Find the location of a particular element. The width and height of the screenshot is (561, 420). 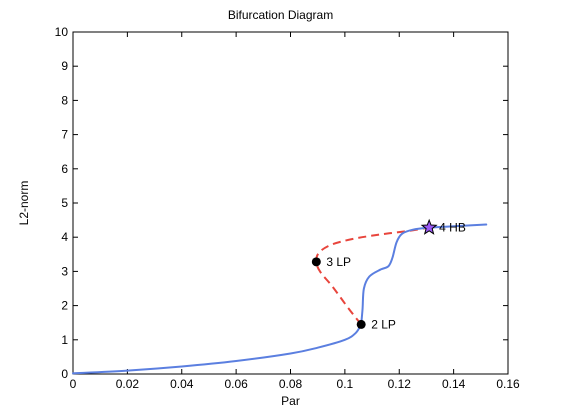

y-tick-label: 9 is located at coordinates (64, 66).